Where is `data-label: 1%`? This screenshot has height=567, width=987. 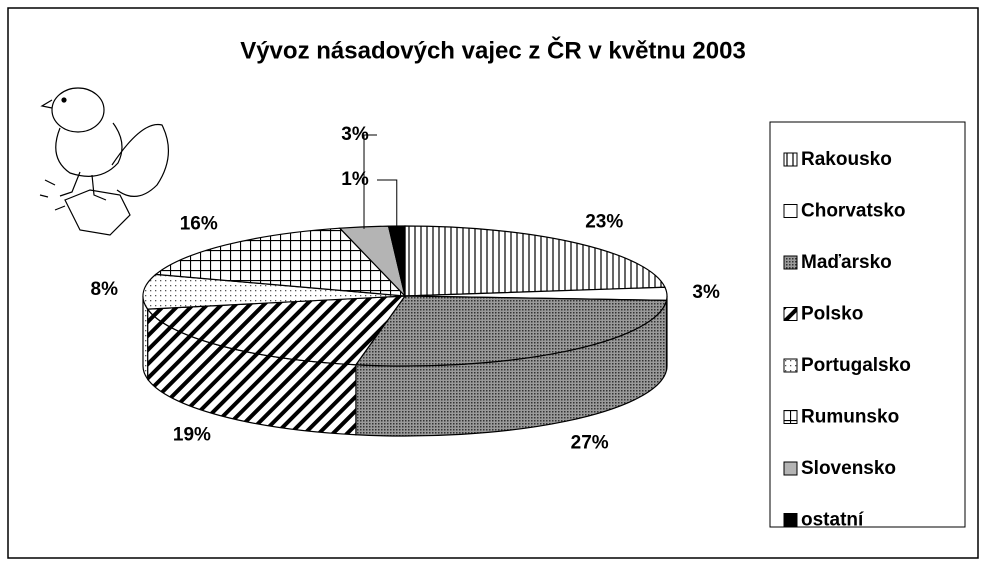 data-label: 1% is located at coordinates (355, 179).